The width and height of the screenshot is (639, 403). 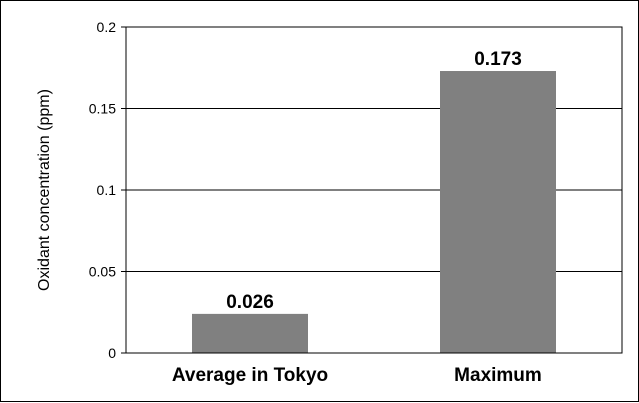 I want to click on x-category-label: Maximum, so click(x=498, y=375).